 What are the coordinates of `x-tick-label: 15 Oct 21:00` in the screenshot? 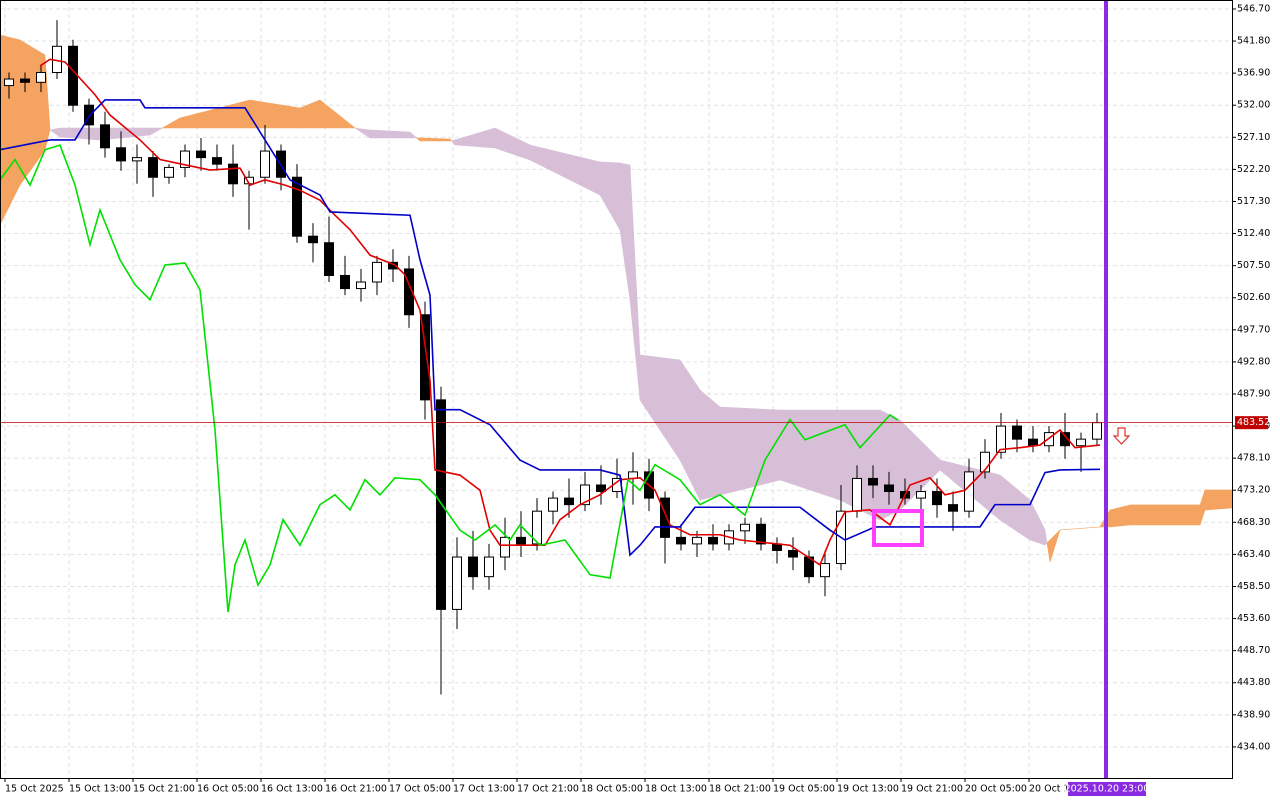 It's located at (164, 789).